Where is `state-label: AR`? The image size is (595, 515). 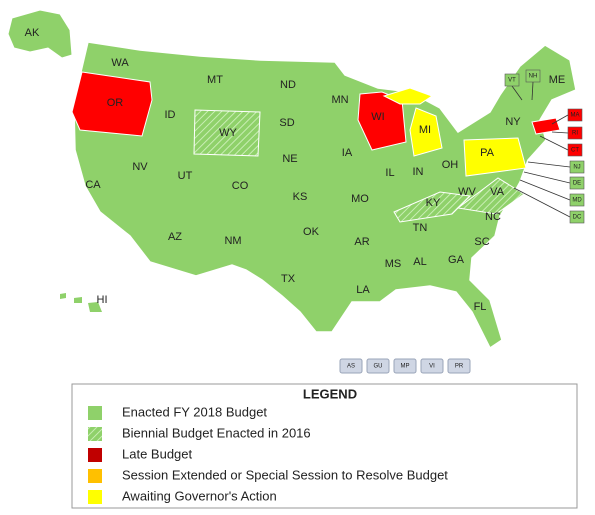
state-label: AR is located at coordinates (361, 242).